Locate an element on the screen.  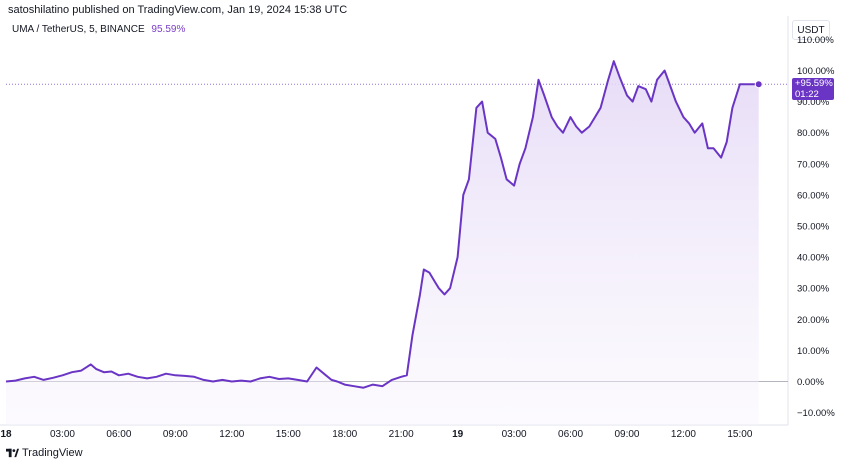
tradingview-brand: TradingView is located at coordinates (52, 452).